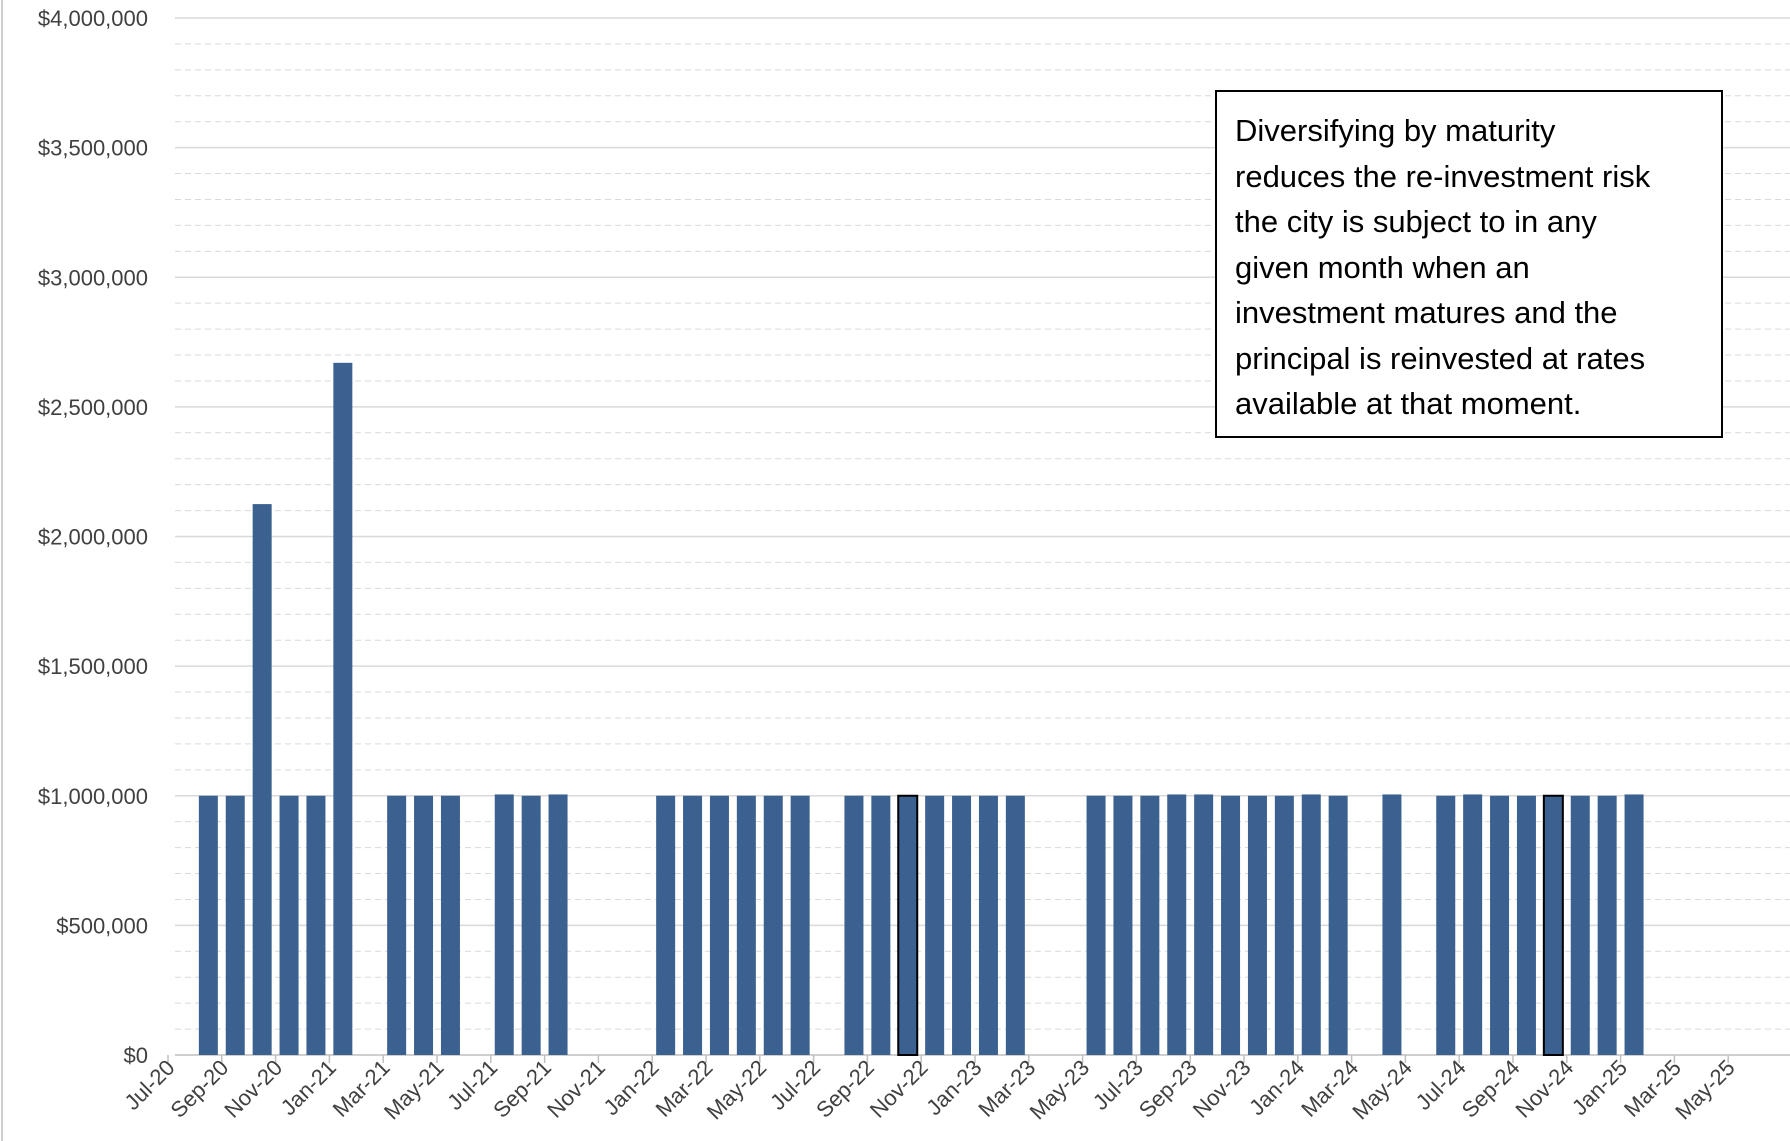 The width and height of the screenshot is (1790, 1141). I want to click on x-tick-label: Nov-20, so click(253, 1089).